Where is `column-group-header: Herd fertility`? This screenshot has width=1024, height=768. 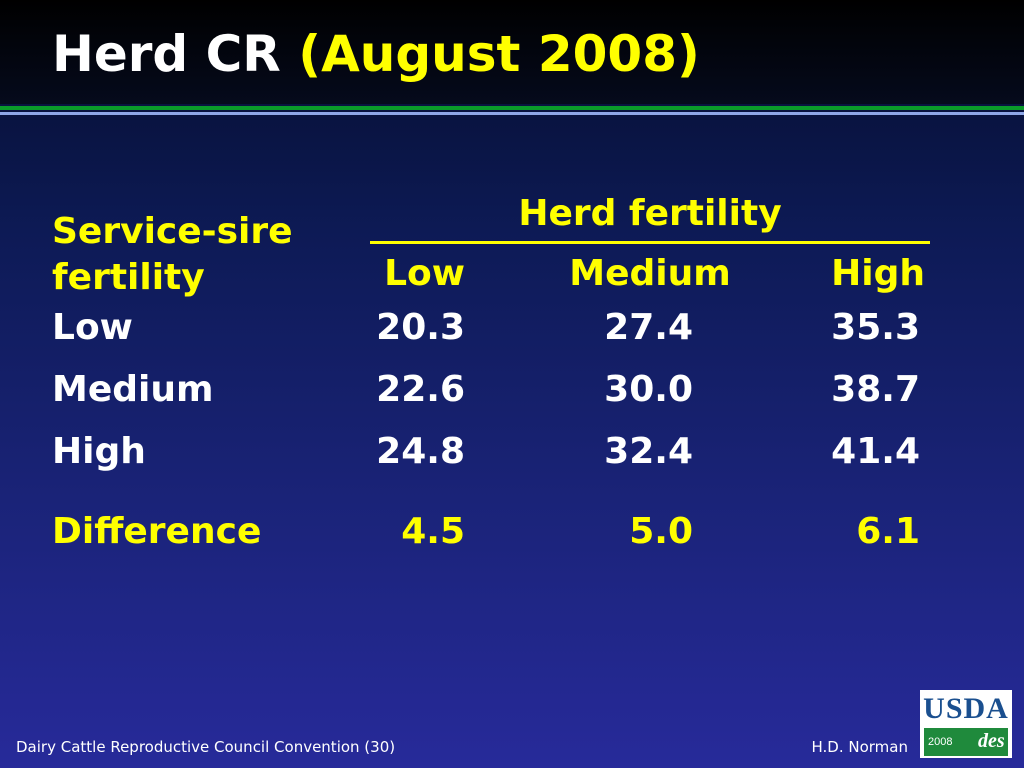 column-group-header: Herd fertility is located at coordinates (650, 213).